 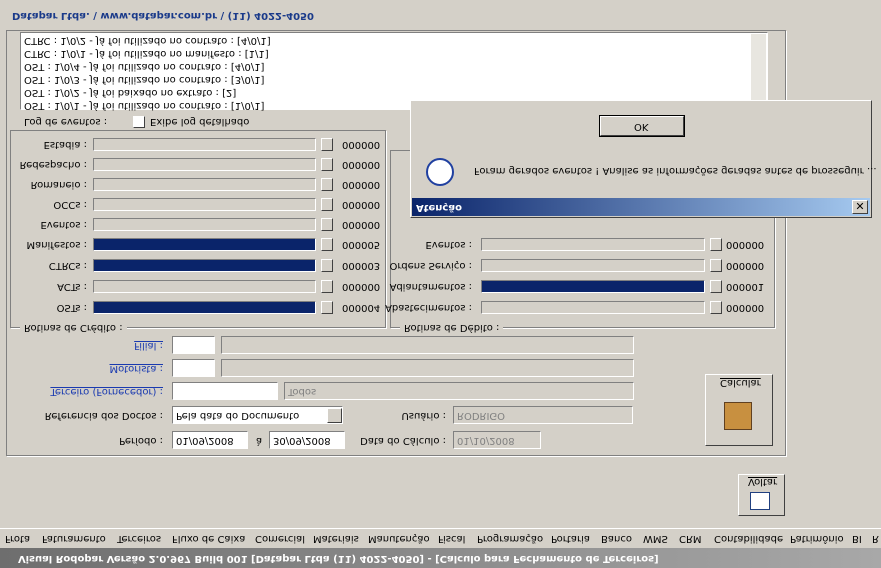 I want to click on group-label: Rotinas de Crédito :, so click(x=73, y=327).